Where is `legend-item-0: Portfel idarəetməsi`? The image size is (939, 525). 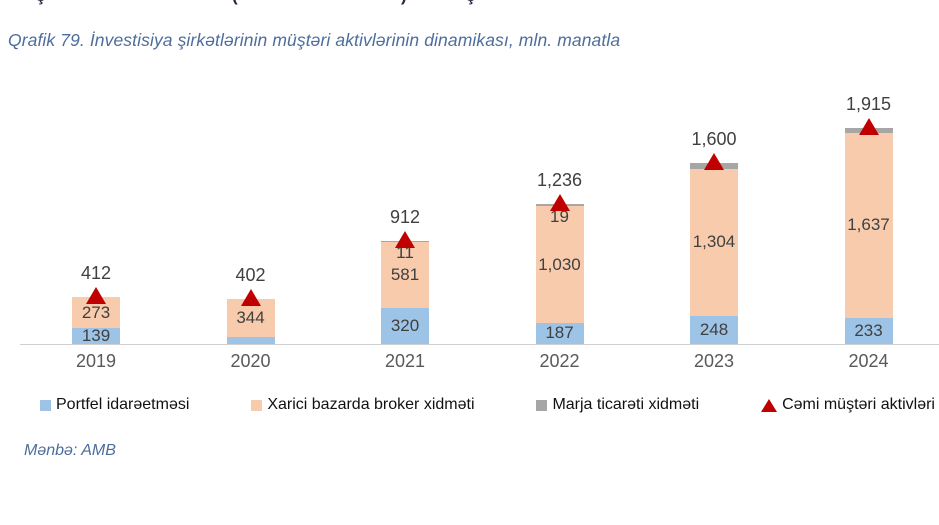 legend-item-0: Portfel idarəetməsi is located at coordinates (114, 405).